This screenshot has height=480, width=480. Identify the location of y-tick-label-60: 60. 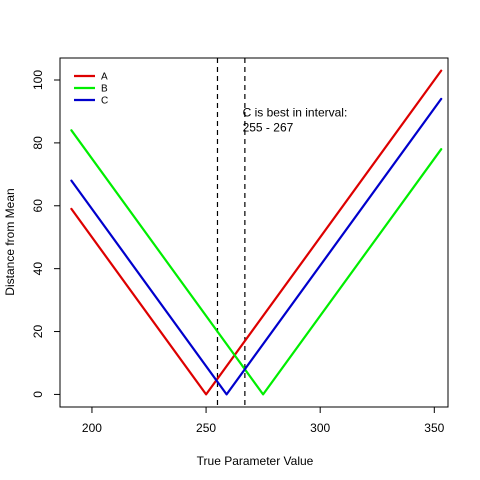
(38, 206).